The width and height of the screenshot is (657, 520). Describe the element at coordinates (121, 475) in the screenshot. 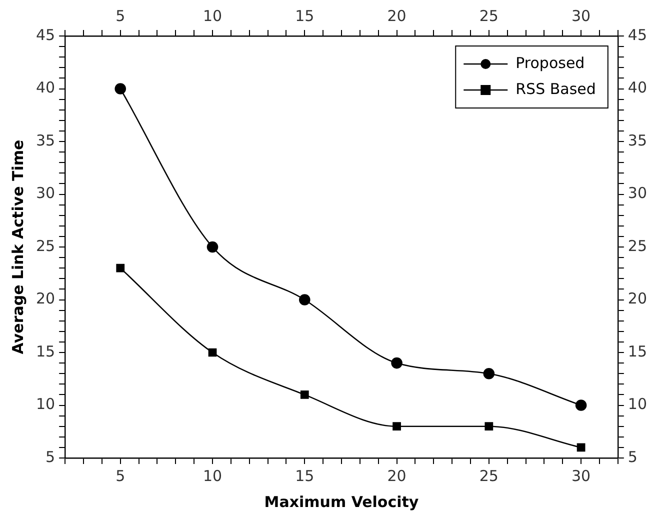

I see `x-tick-label: 5` at that location.